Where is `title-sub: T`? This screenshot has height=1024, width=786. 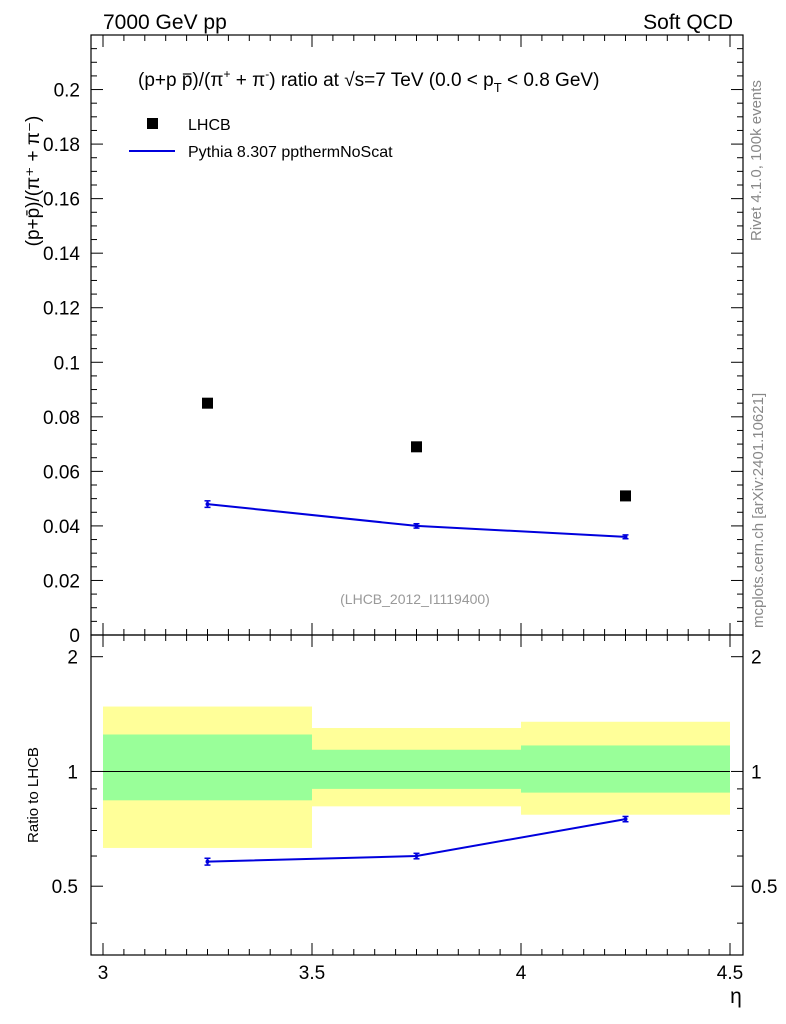 title-sub: T is located at coordinates (498, 87).